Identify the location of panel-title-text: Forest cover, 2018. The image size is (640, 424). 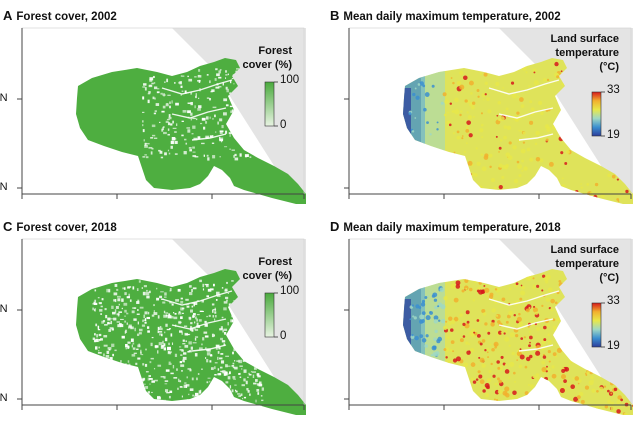
(66, 228).